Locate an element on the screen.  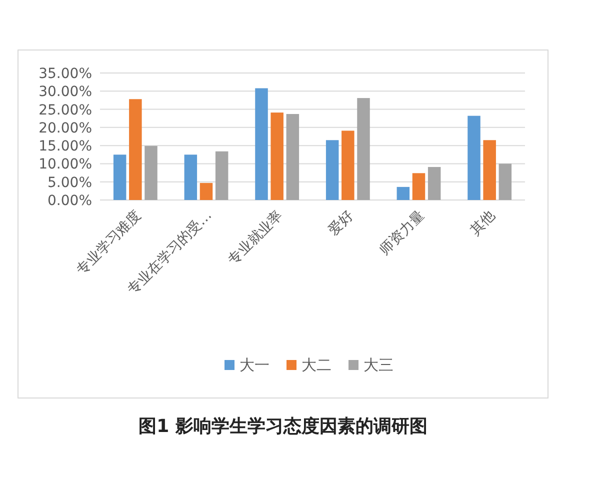
y-tick-label: 15.00% is located at coordinates (65, 146).